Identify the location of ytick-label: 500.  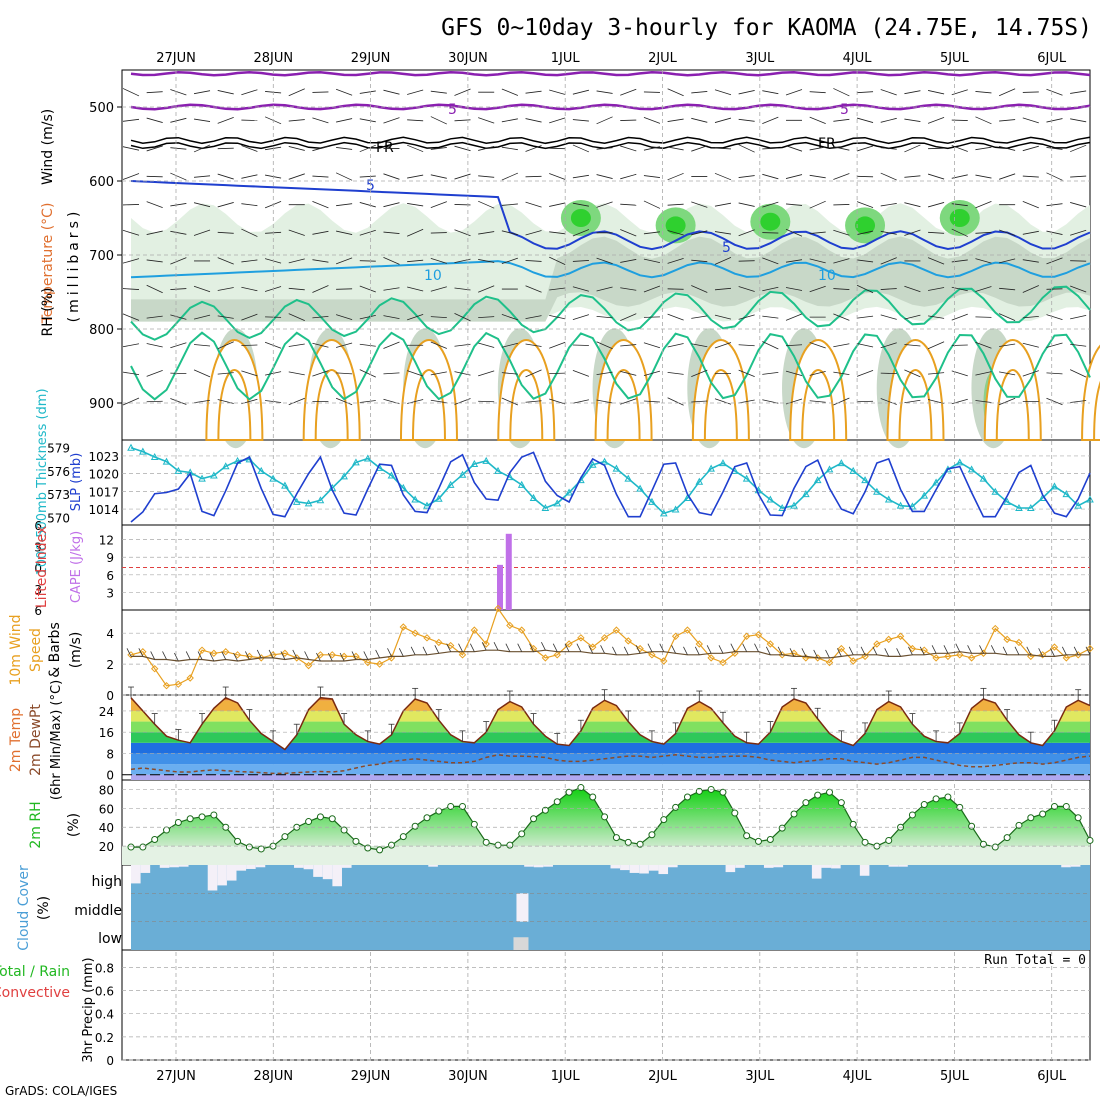
(101, 108).